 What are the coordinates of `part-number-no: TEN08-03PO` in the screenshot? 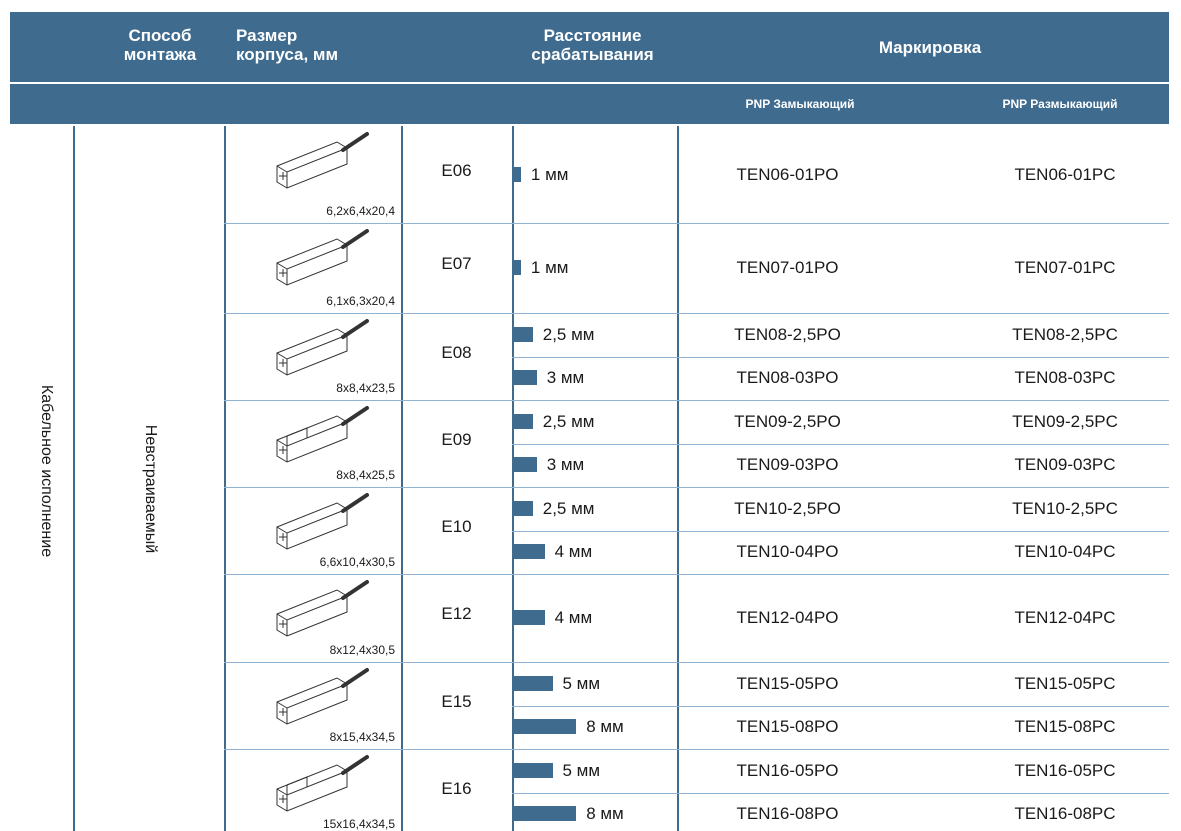 It's located at (787, 378).